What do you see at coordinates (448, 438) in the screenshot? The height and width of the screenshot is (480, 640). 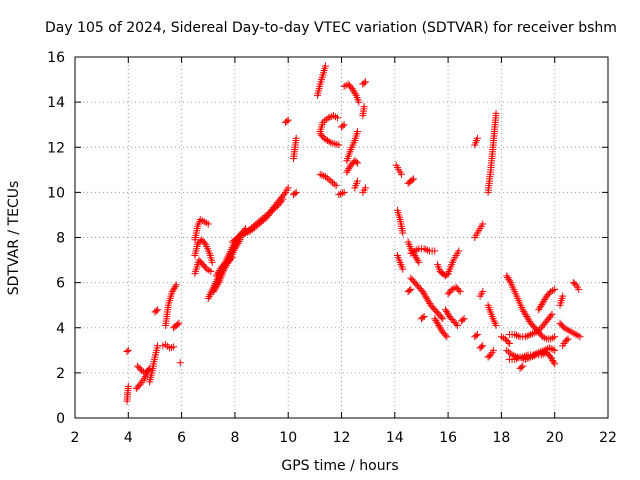 I see `x-tick-label: 16` at bounding box center [448, 438].